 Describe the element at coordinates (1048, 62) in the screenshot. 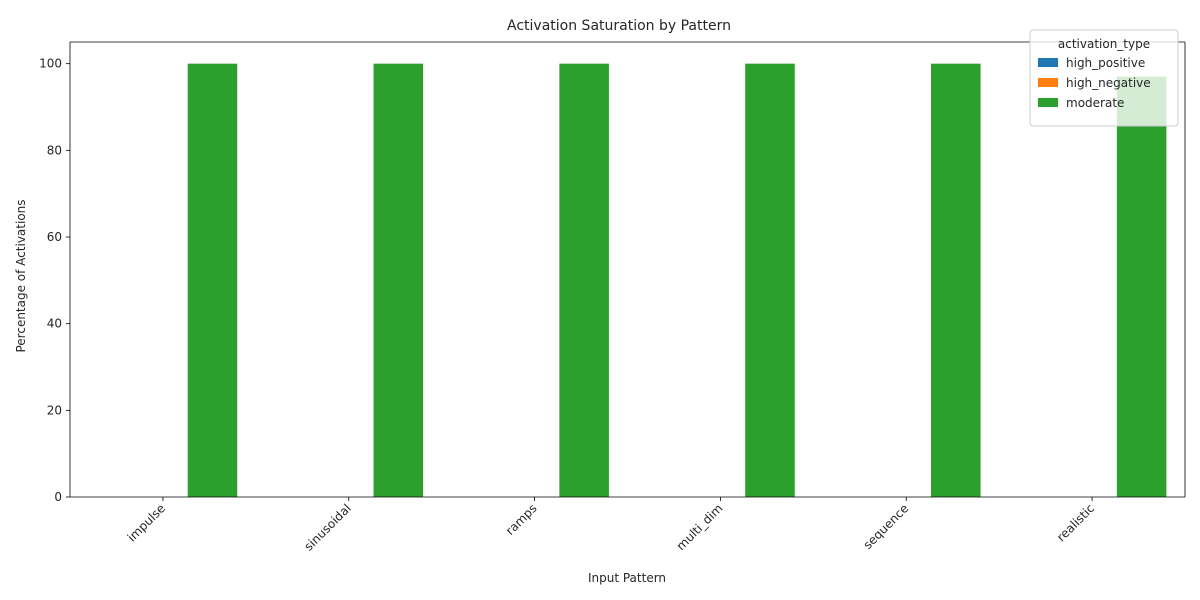

I see `legend-swatch-high_positive` at that location.